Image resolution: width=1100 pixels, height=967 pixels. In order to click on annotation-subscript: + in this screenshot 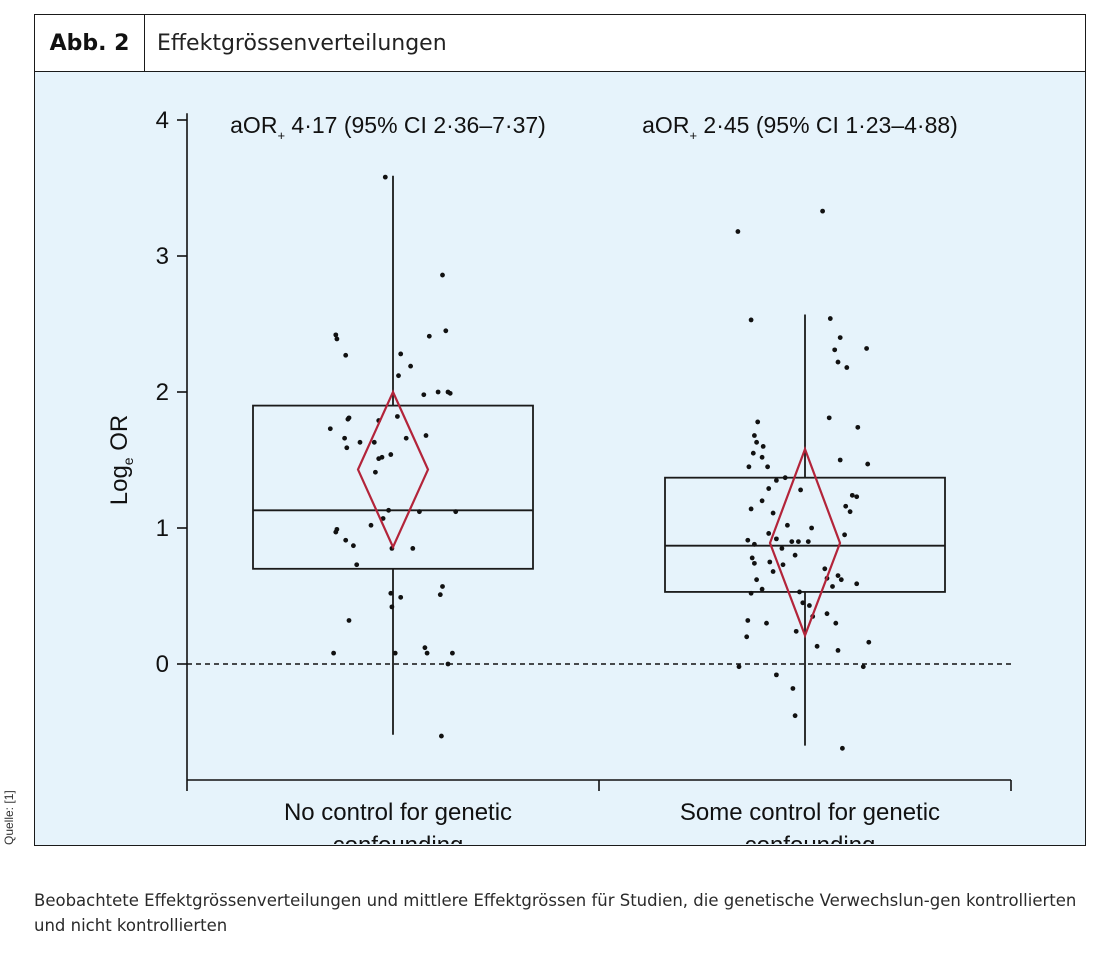, I will do `click(693, 135)`.